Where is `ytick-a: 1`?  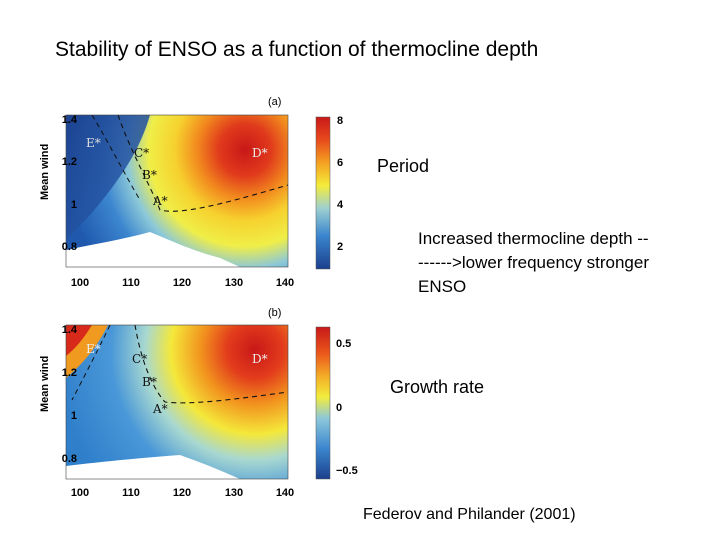
ytick-a: 1 is located at coordinates (74, 205).